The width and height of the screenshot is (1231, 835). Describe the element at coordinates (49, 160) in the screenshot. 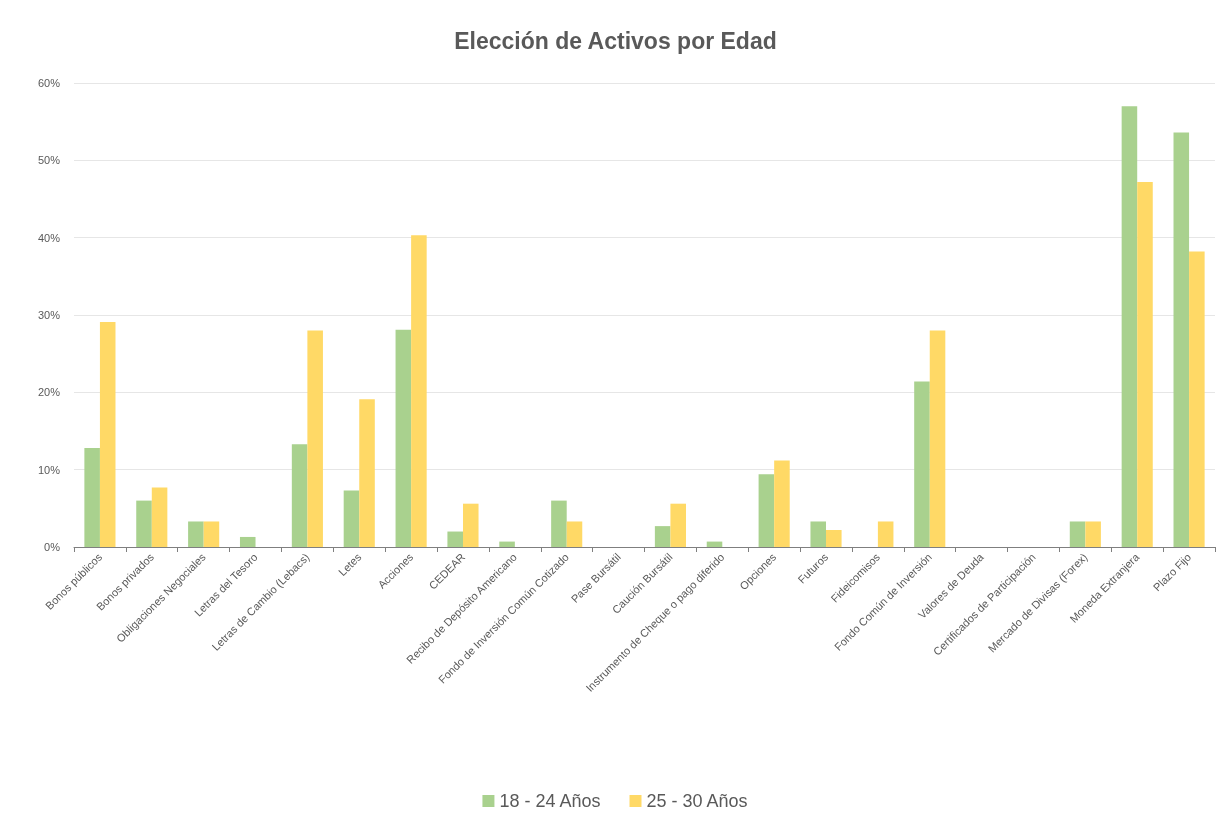

I see `y-tick-label: 50%` at that location.